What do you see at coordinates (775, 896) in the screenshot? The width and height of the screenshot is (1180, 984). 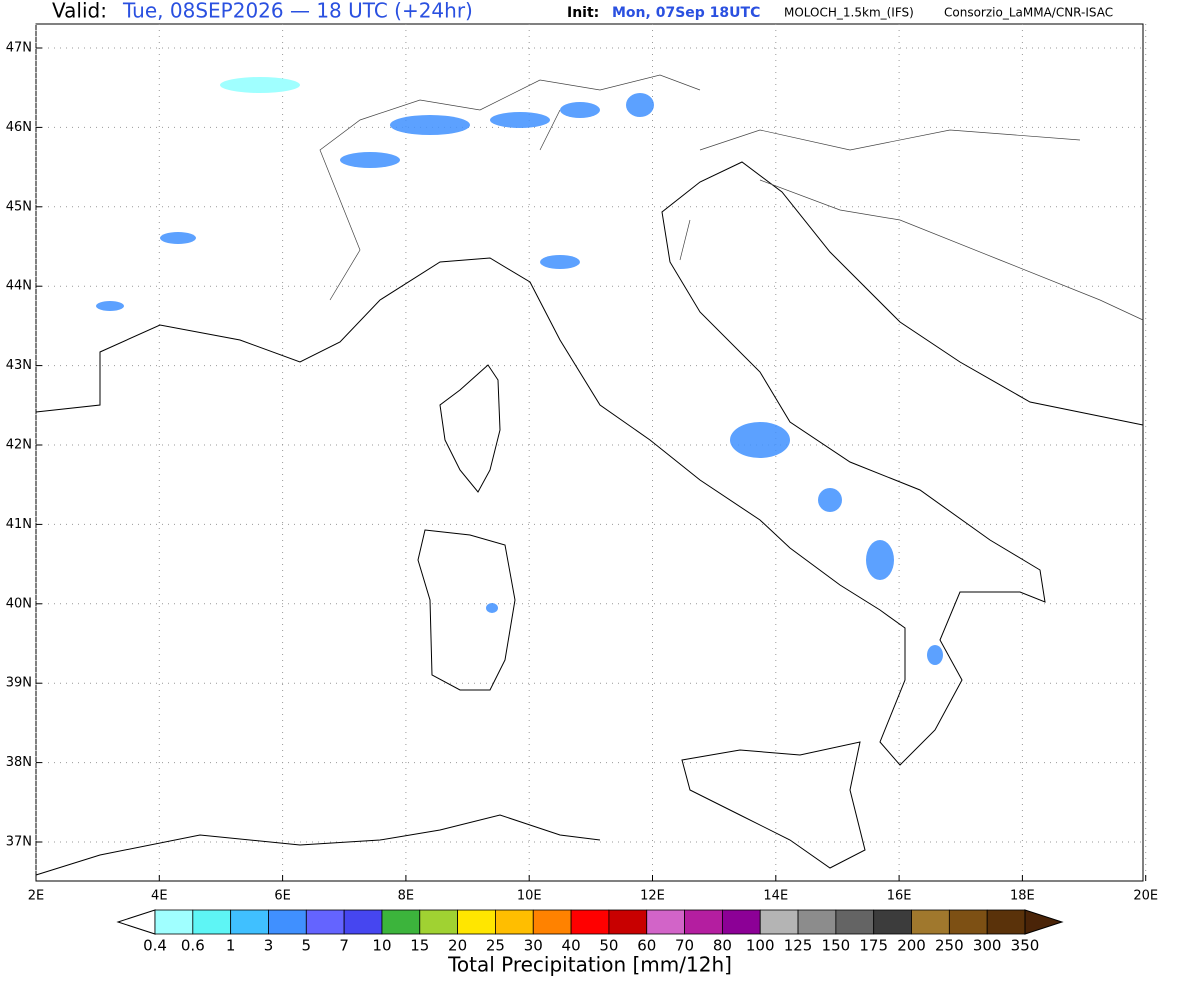 I see `lon-label: 14E` at bounding box center [775, 896].